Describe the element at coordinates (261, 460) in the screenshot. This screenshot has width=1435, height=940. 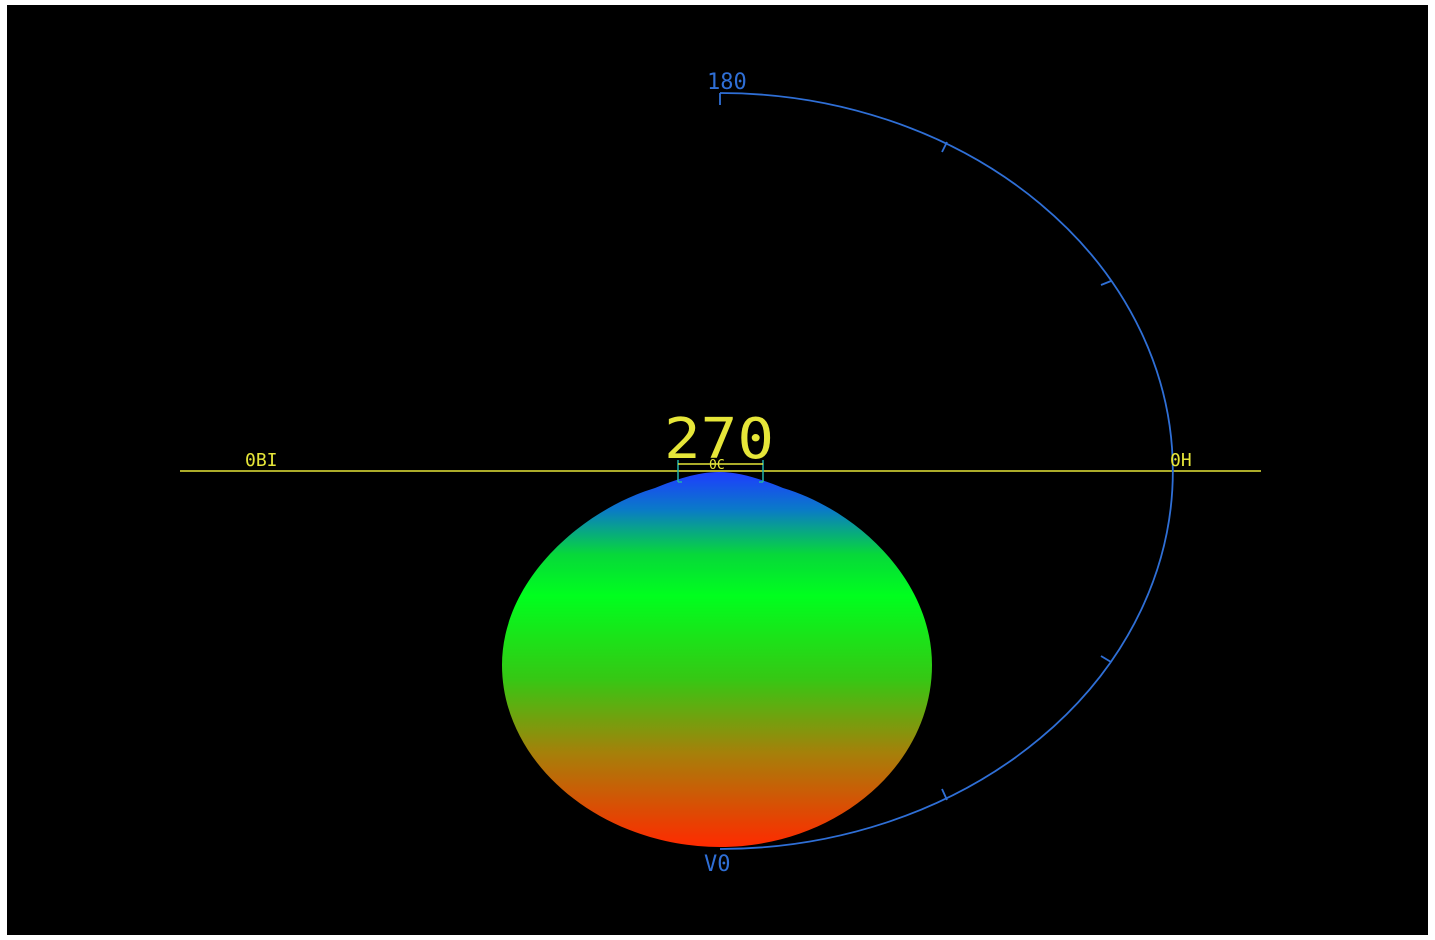
I see `left-axis-label: 0BI` at that location.